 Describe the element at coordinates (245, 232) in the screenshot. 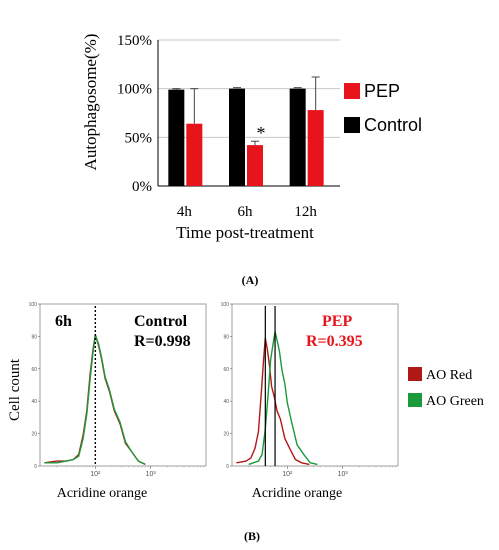

I see `panel-a-x-axis-label: Time post-treatment` at that location.